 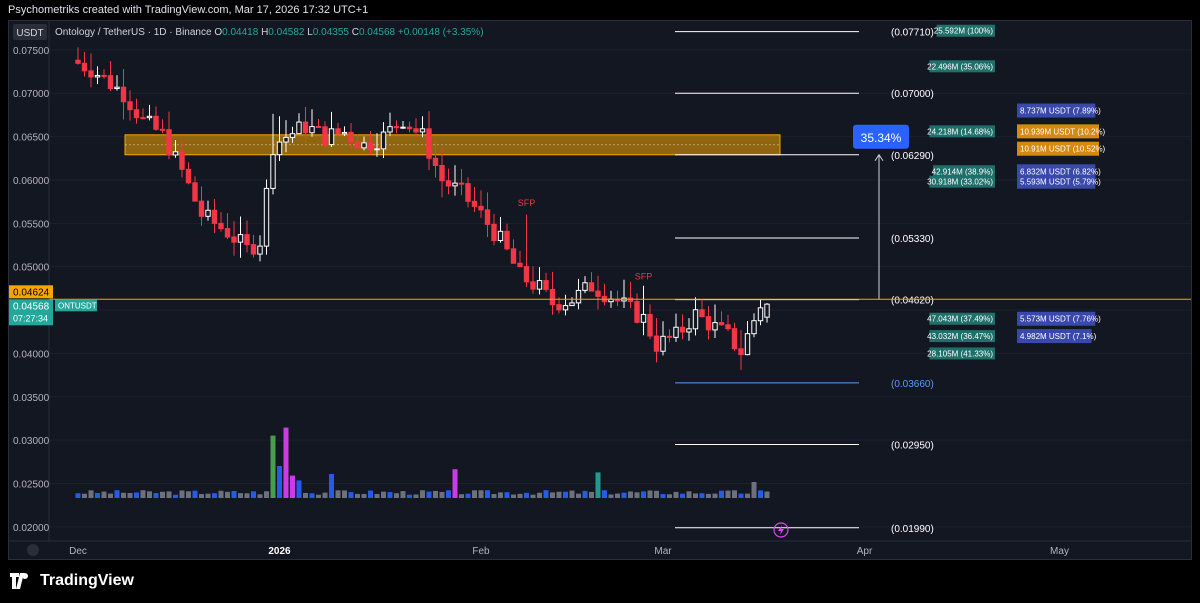 I want to click on orderbook-bid-label: 43.032M (36.47%), so click(x=960, y=336).